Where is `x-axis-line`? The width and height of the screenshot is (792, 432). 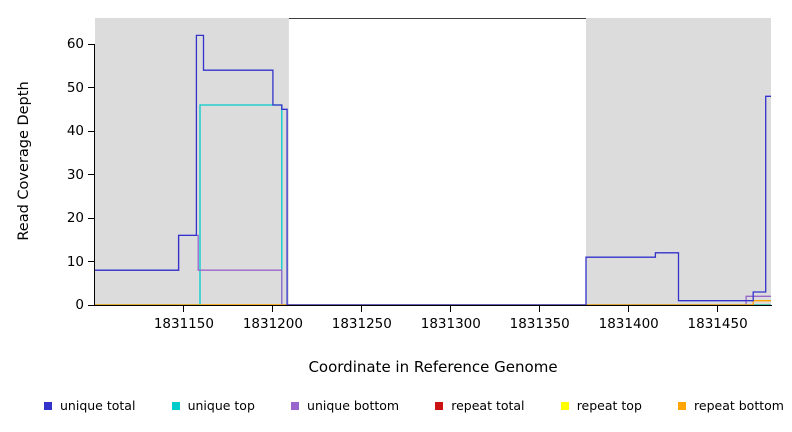 x-axis-line is located at coordinates (433, 305).